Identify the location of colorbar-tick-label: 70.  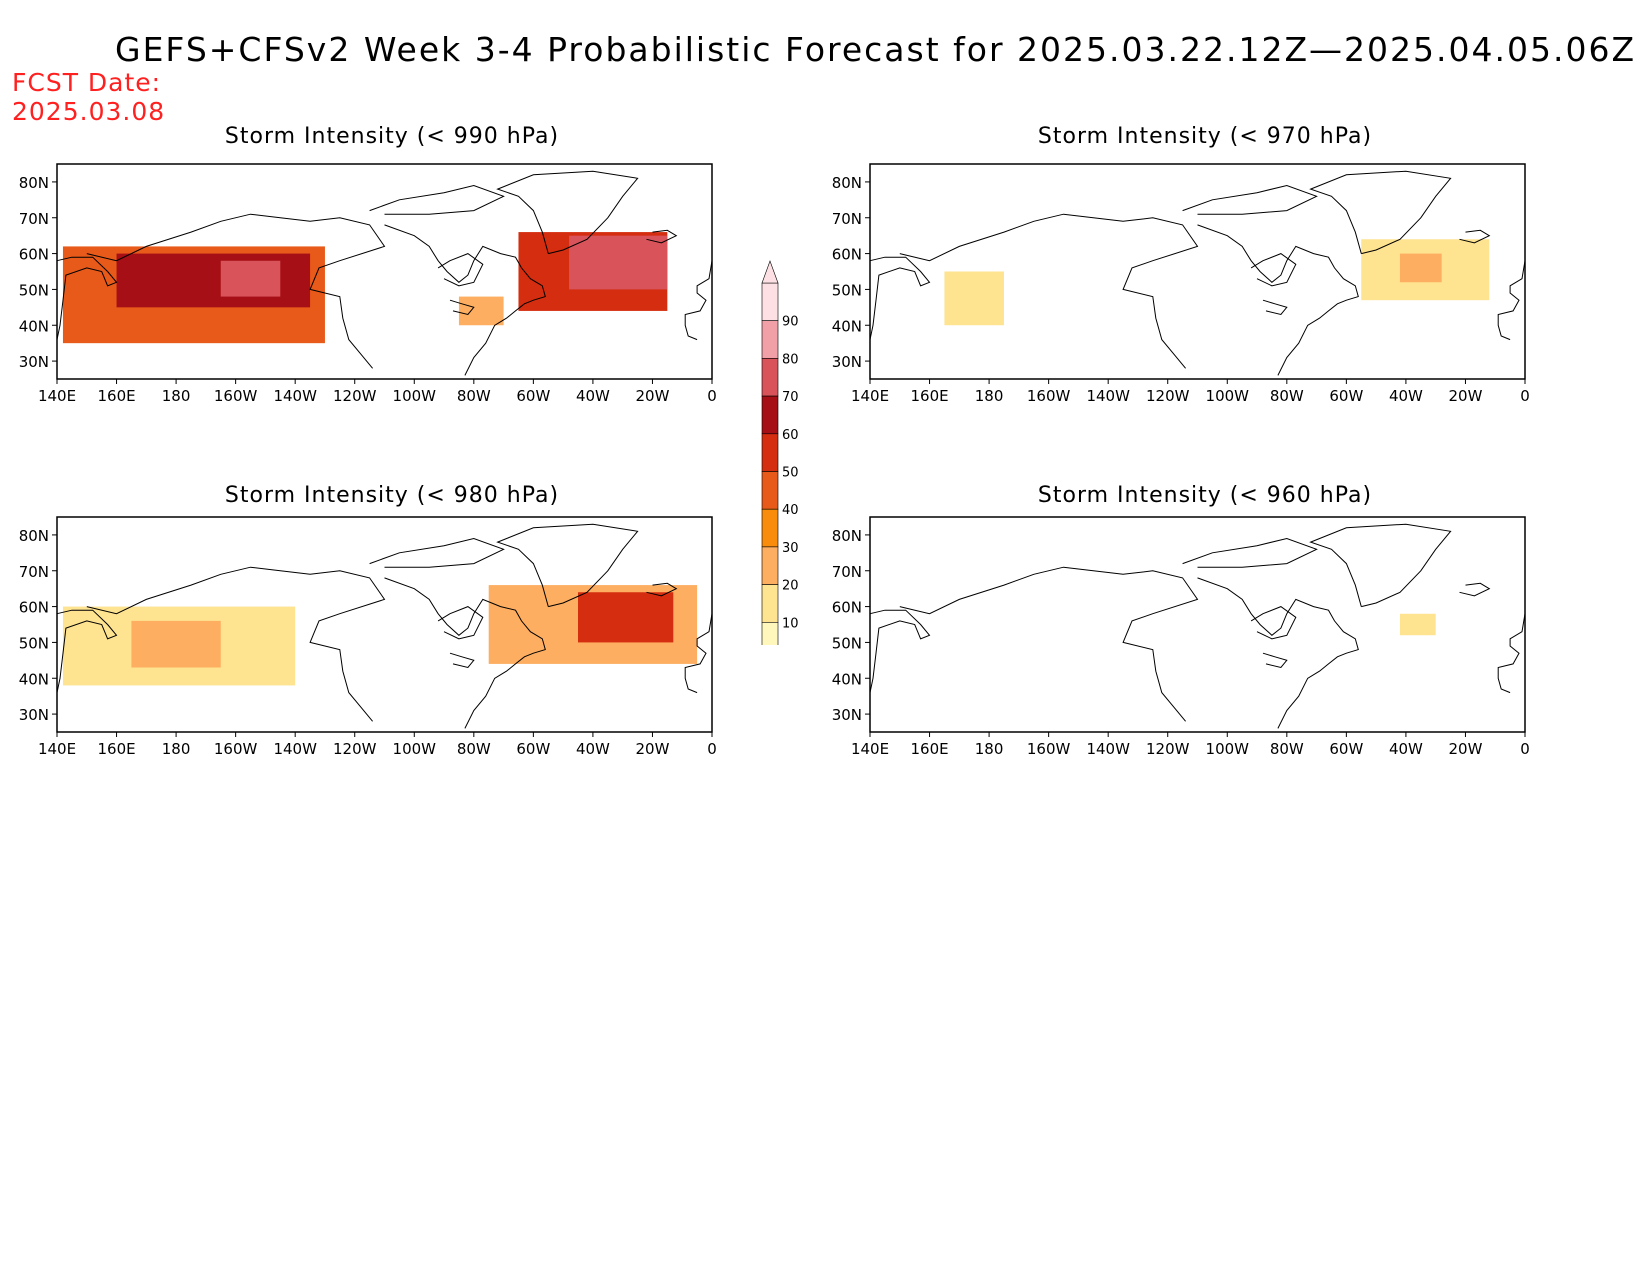
(790, 397).